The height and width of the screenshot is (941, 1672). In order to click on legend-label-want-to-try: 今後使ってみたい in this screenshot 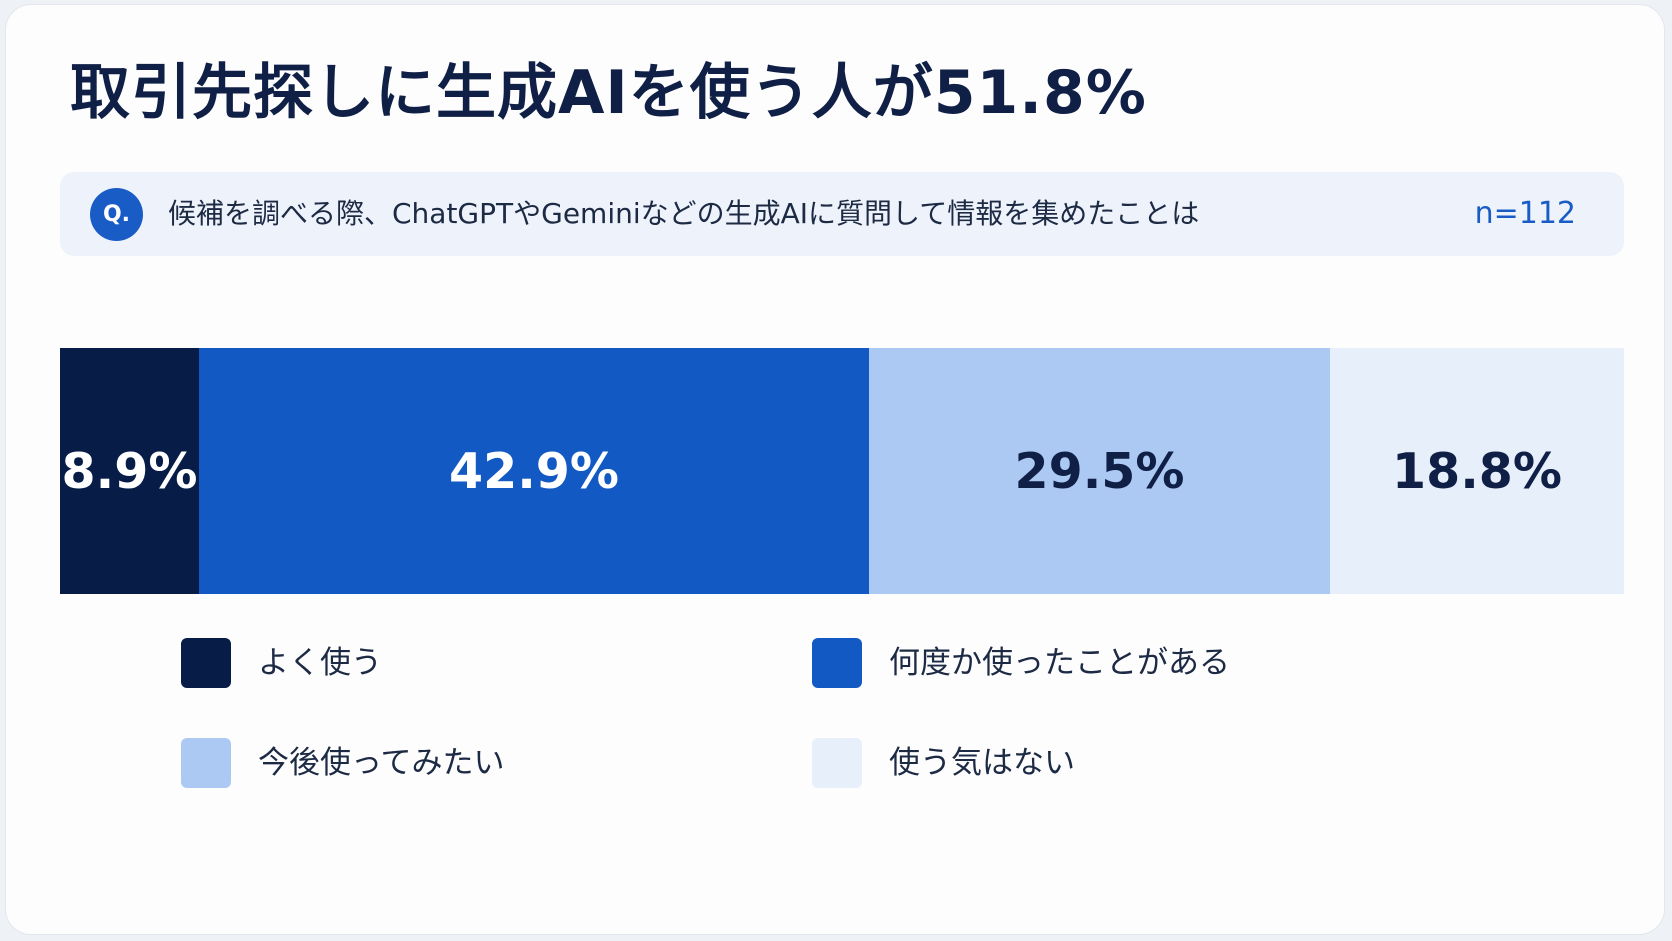, I will do `click(381, 763)`.